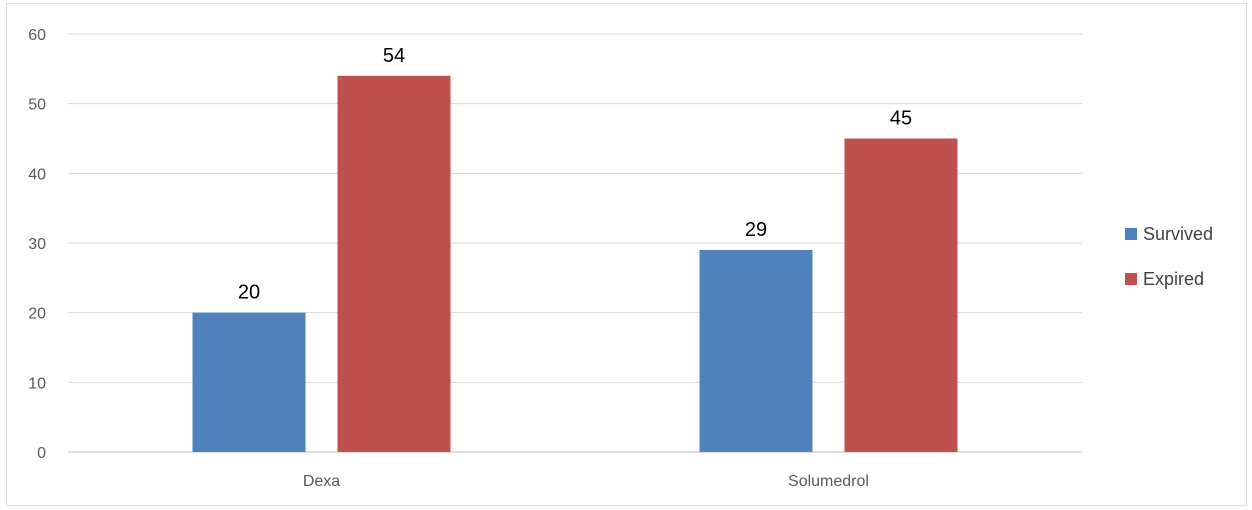 The width and height of the screenshot is (1252, 510). I want to click on y-tick-label: 20, so click(37, 314).